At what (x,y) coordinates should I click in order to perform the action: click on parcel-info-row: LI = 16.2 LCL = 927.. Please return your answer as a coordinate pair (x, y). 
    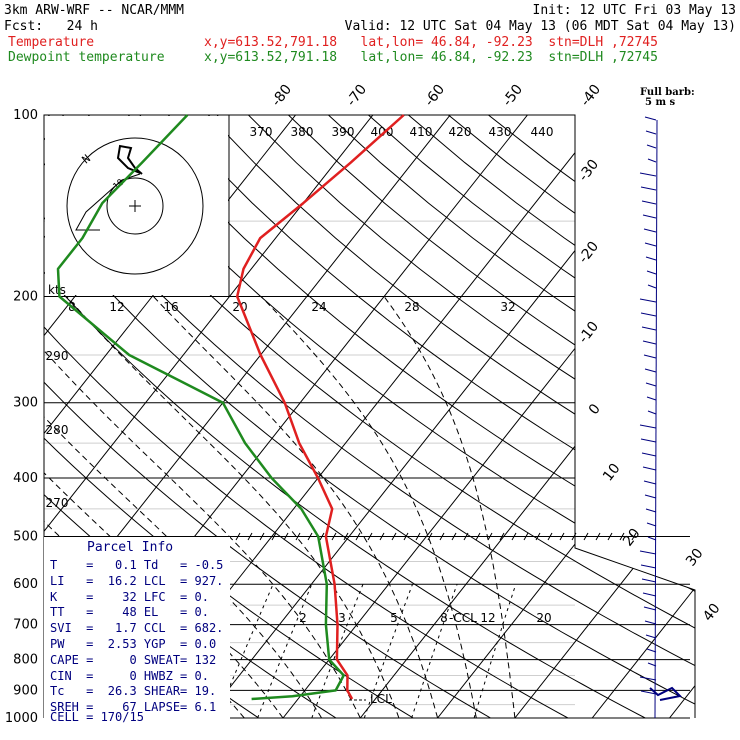
    Looking at the image, I should click on (137, 580).